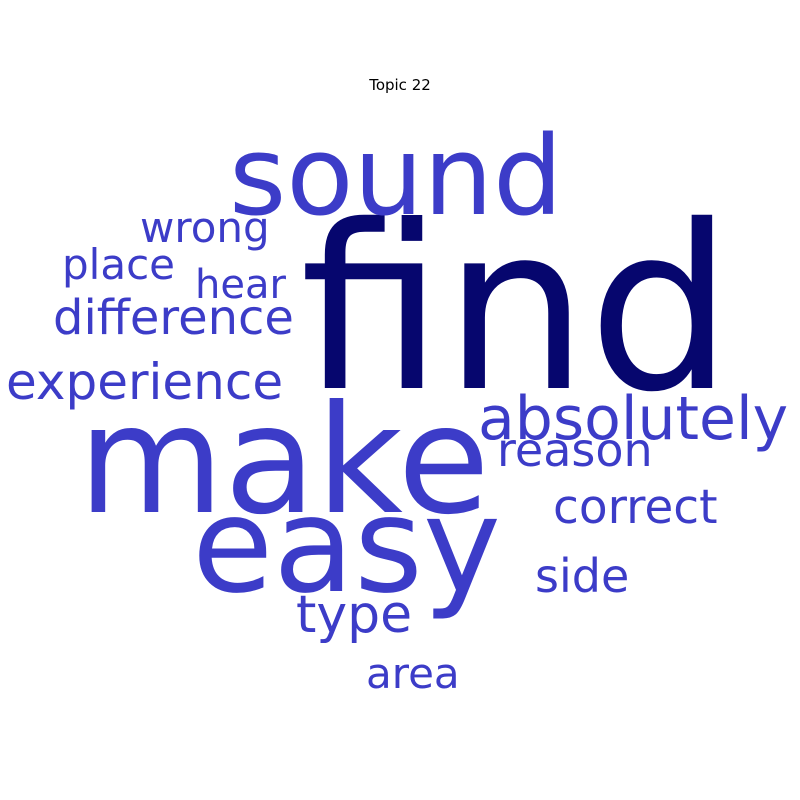  What do you see at coordinates (205, 227) in the screenshot?
I see `word-wrong: wrong` at bounding box center [205, 227].